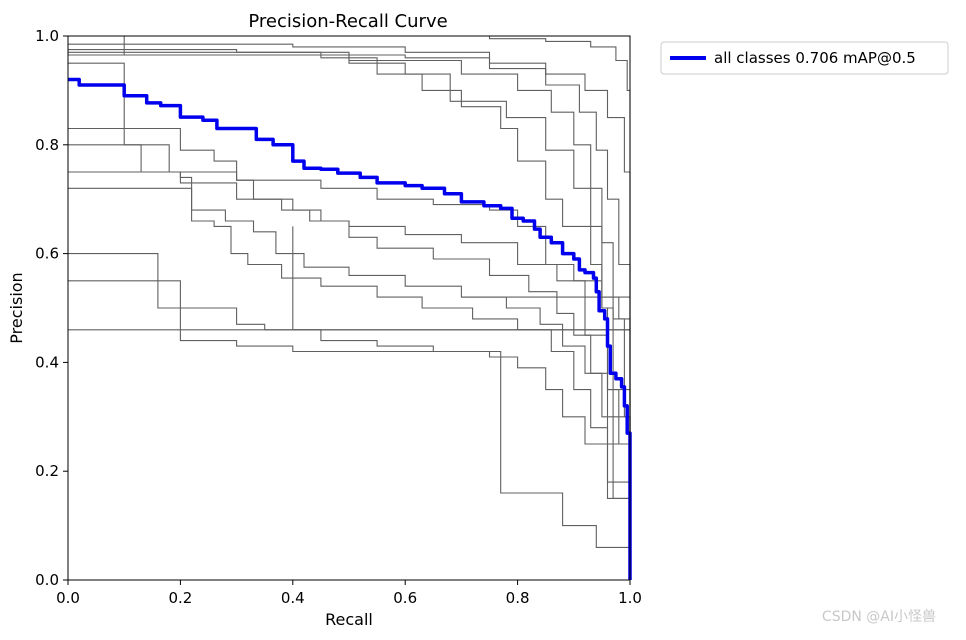 This screenshot has height=640, width=966. I want to click on y-tick-label: 0.0, so click(47, 580).